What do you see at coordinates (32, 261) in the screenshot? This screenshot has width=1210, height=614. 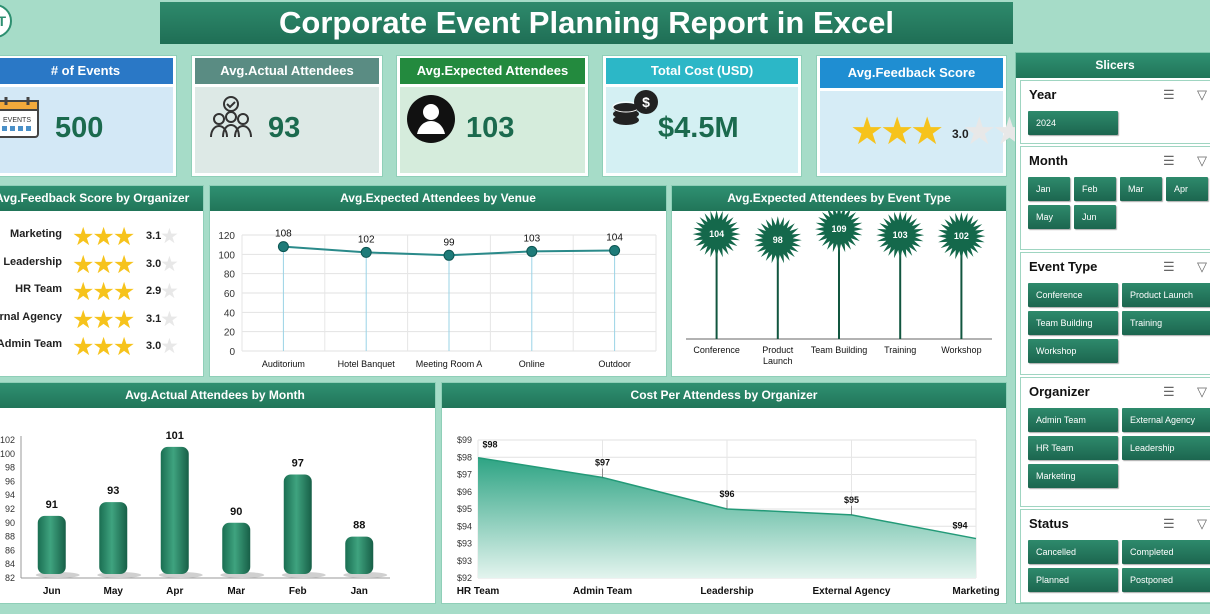 I see `feedback-row-label: Leadership` at bounding box center [32, 261].